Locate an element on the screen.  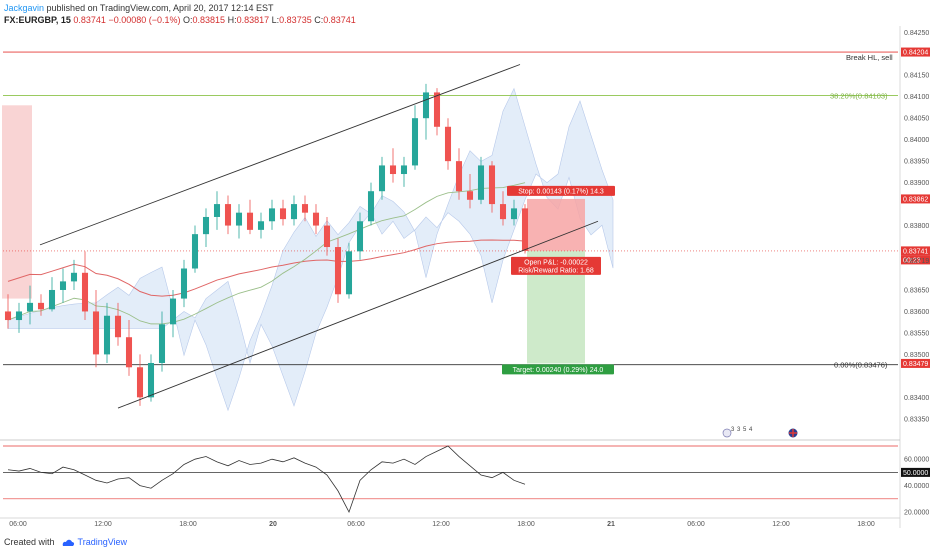
price-tick-label: 0.83950 is located at coordinates (916, 162).